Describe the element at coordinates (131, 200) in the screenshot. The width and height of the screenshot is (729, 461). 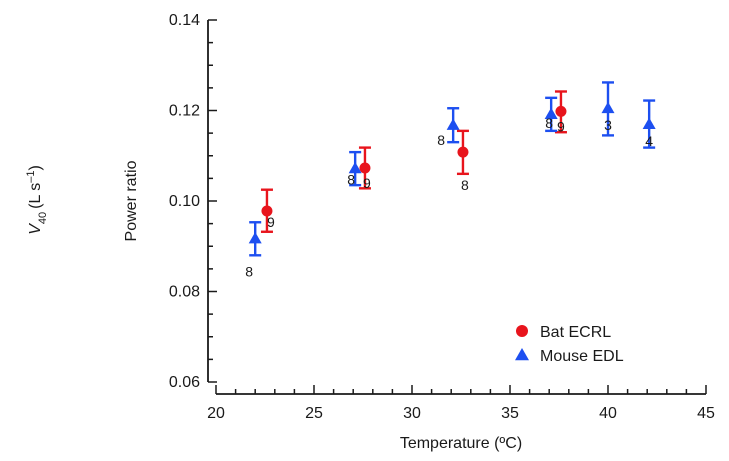
I see `y-axis-label: Power ratio` at that location.